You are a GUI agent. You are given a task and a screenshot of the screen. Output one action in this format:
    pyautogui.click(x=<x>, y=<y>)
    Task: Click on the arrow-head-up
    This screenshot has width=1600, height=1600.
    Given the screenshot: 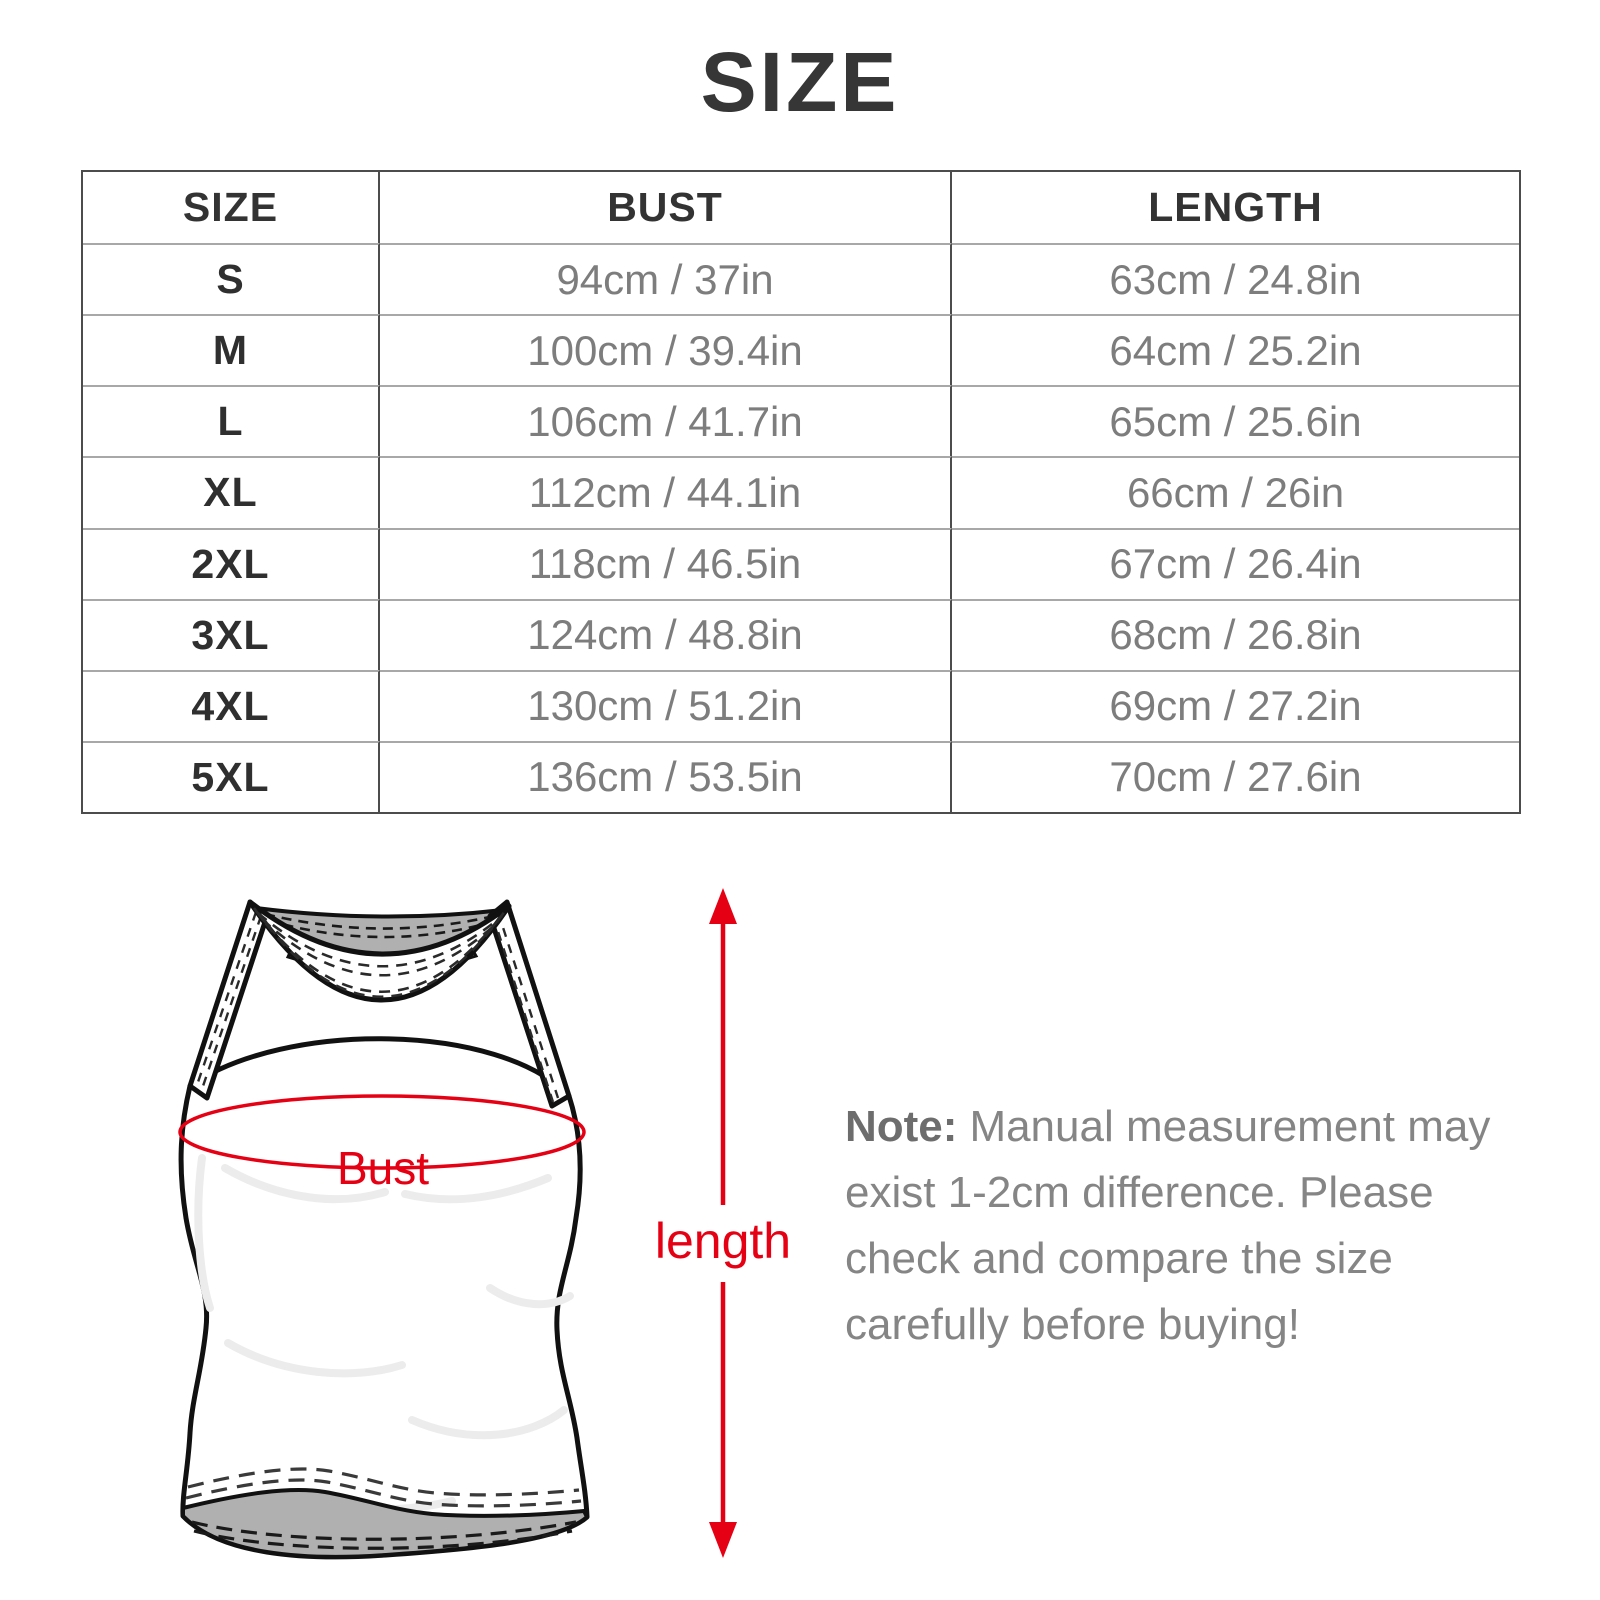 What is the action you would take?
    pyautogui.click(x=723, y=906)
    